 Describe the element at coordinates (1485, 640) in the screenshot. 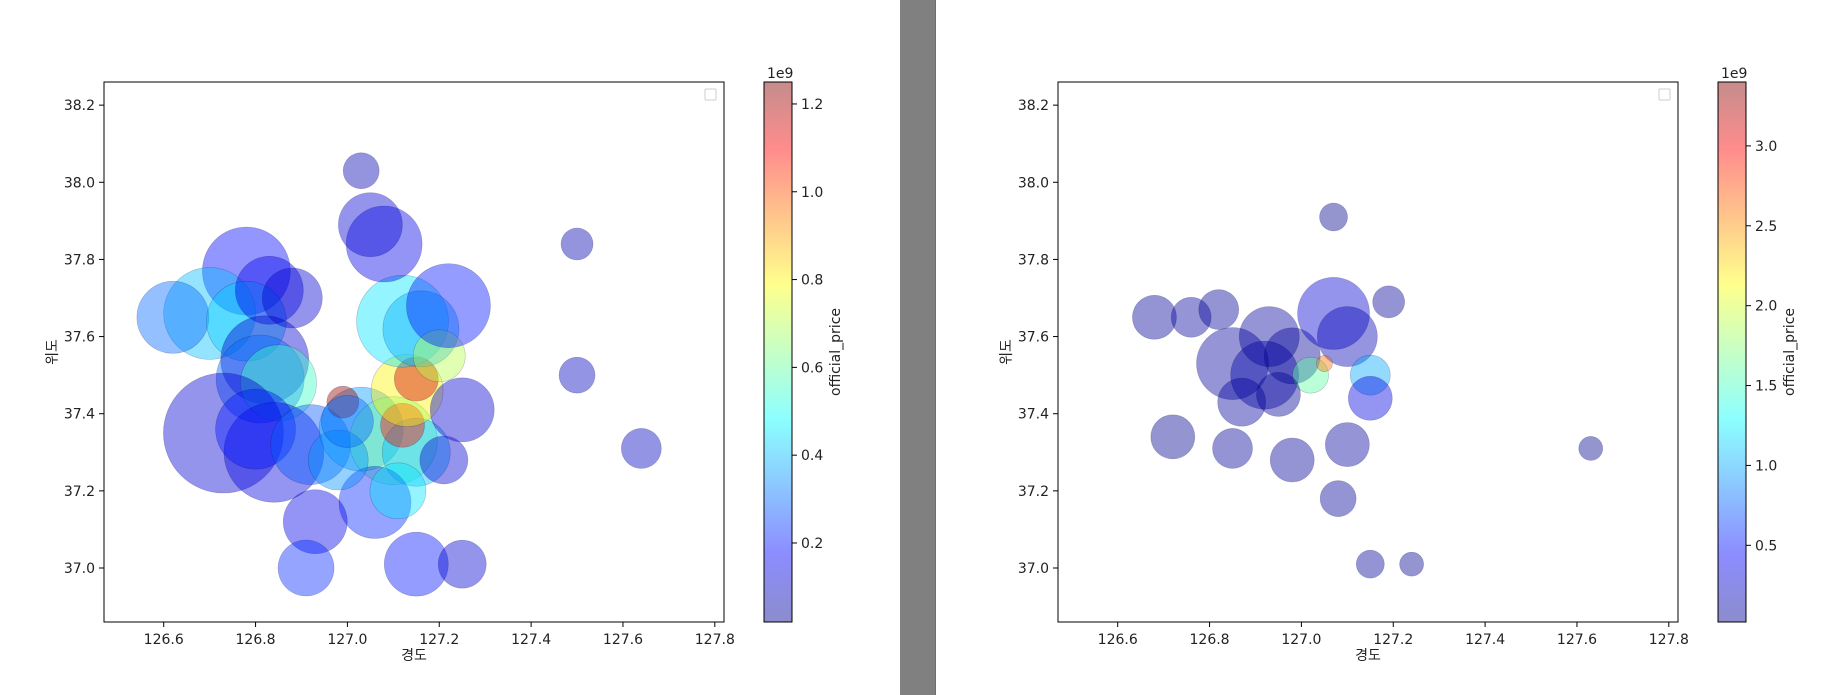

I see `right-x-tick-label-4: 127.4` at that location.